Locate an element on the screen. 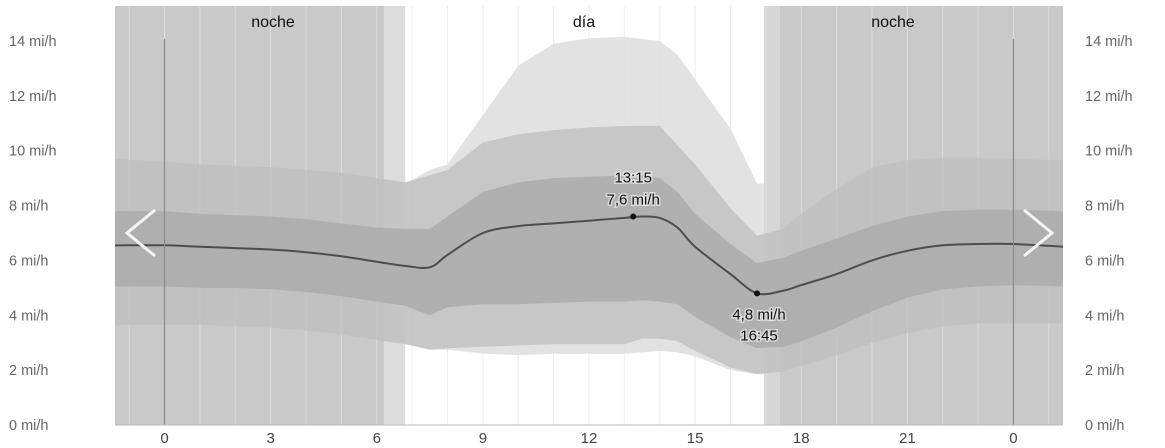  y-tick-label-right: 14 mi/h is located at coordinates (1109, 42).